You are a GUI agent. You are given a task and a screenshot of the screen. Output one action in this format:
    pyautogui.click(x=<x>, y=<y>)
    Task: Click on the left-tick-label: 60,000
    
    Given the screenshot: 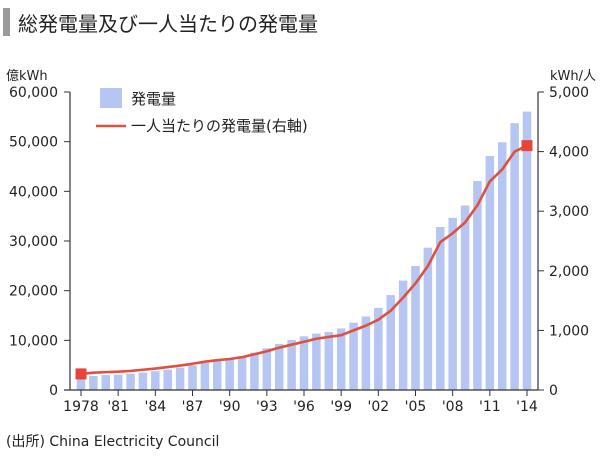 What is the action you would take?
    pyautogui.click(x=33, y=93)
    